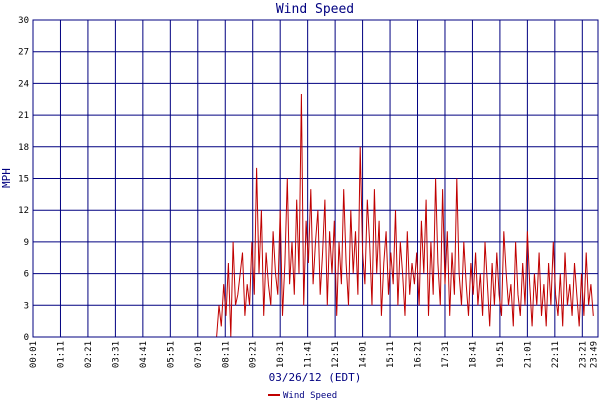 Image resolution: width=600 pixels, height=400 pixels. I want to click on y-axis-ticks: 0 3 6 9 12 15 18 21 24 27 30, so click(23, 179).